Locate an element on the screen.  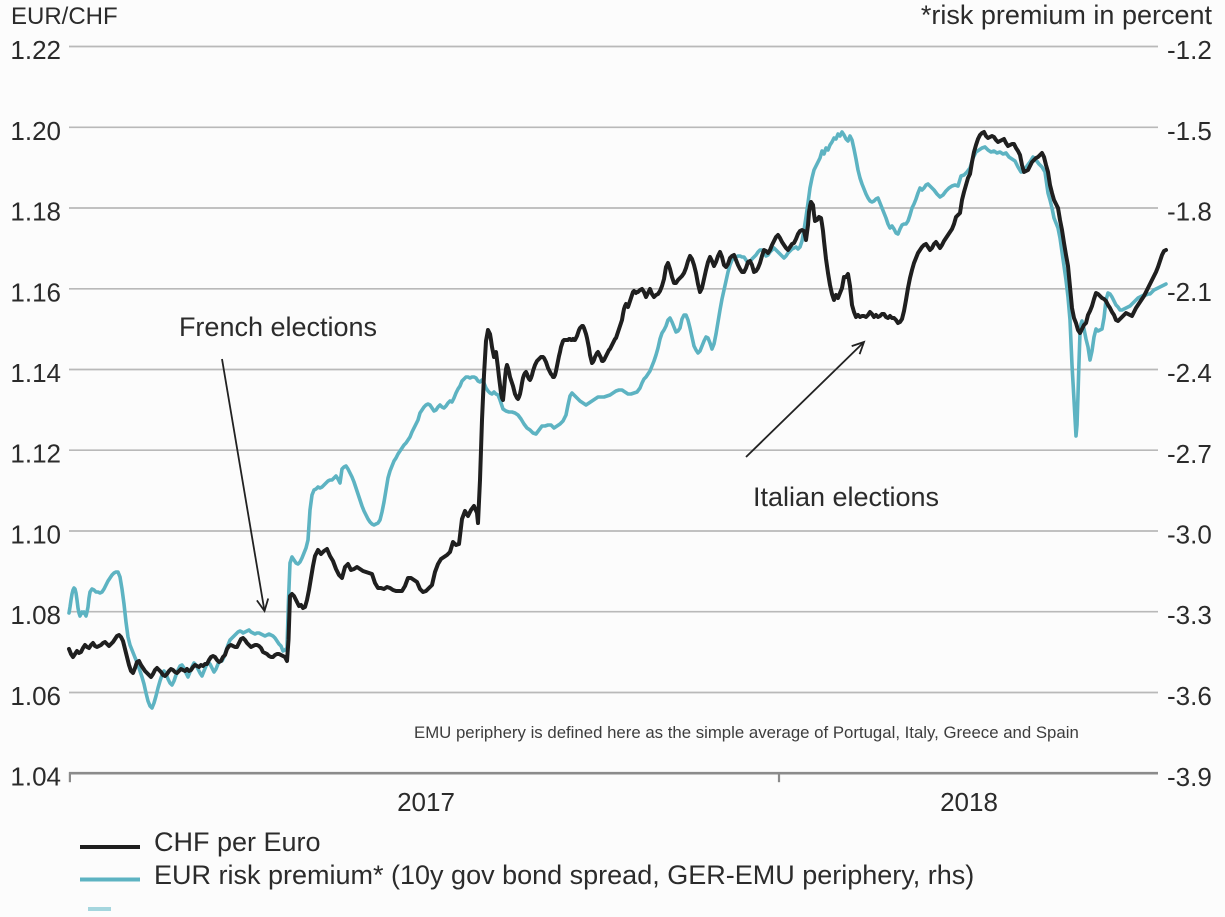
svg-text: 1.04 is located at coordinates (35, 777).